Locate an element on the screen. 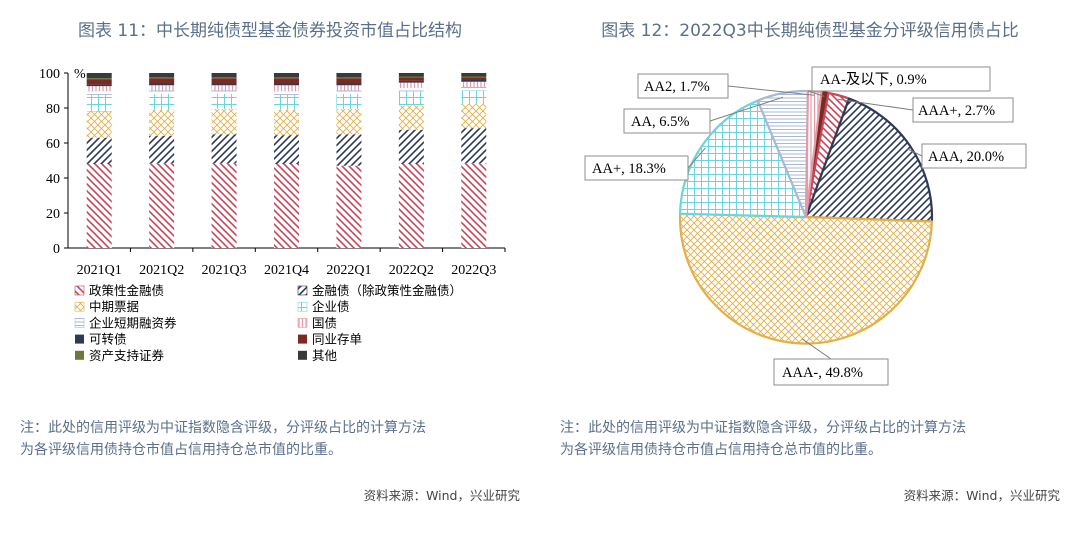 This screenshot has width=1080, height=537. slice-label: AA-及以下, 0.9% is located at coordinates (873, 80).